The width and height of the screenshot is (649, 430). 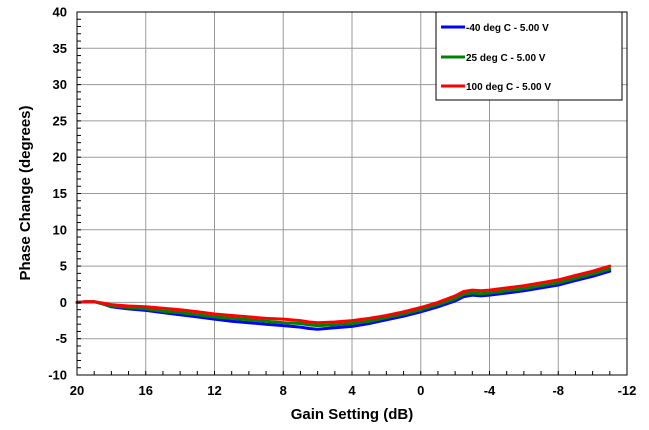 I want to click on x-tick-label: -12, so click(x=627, y=390).